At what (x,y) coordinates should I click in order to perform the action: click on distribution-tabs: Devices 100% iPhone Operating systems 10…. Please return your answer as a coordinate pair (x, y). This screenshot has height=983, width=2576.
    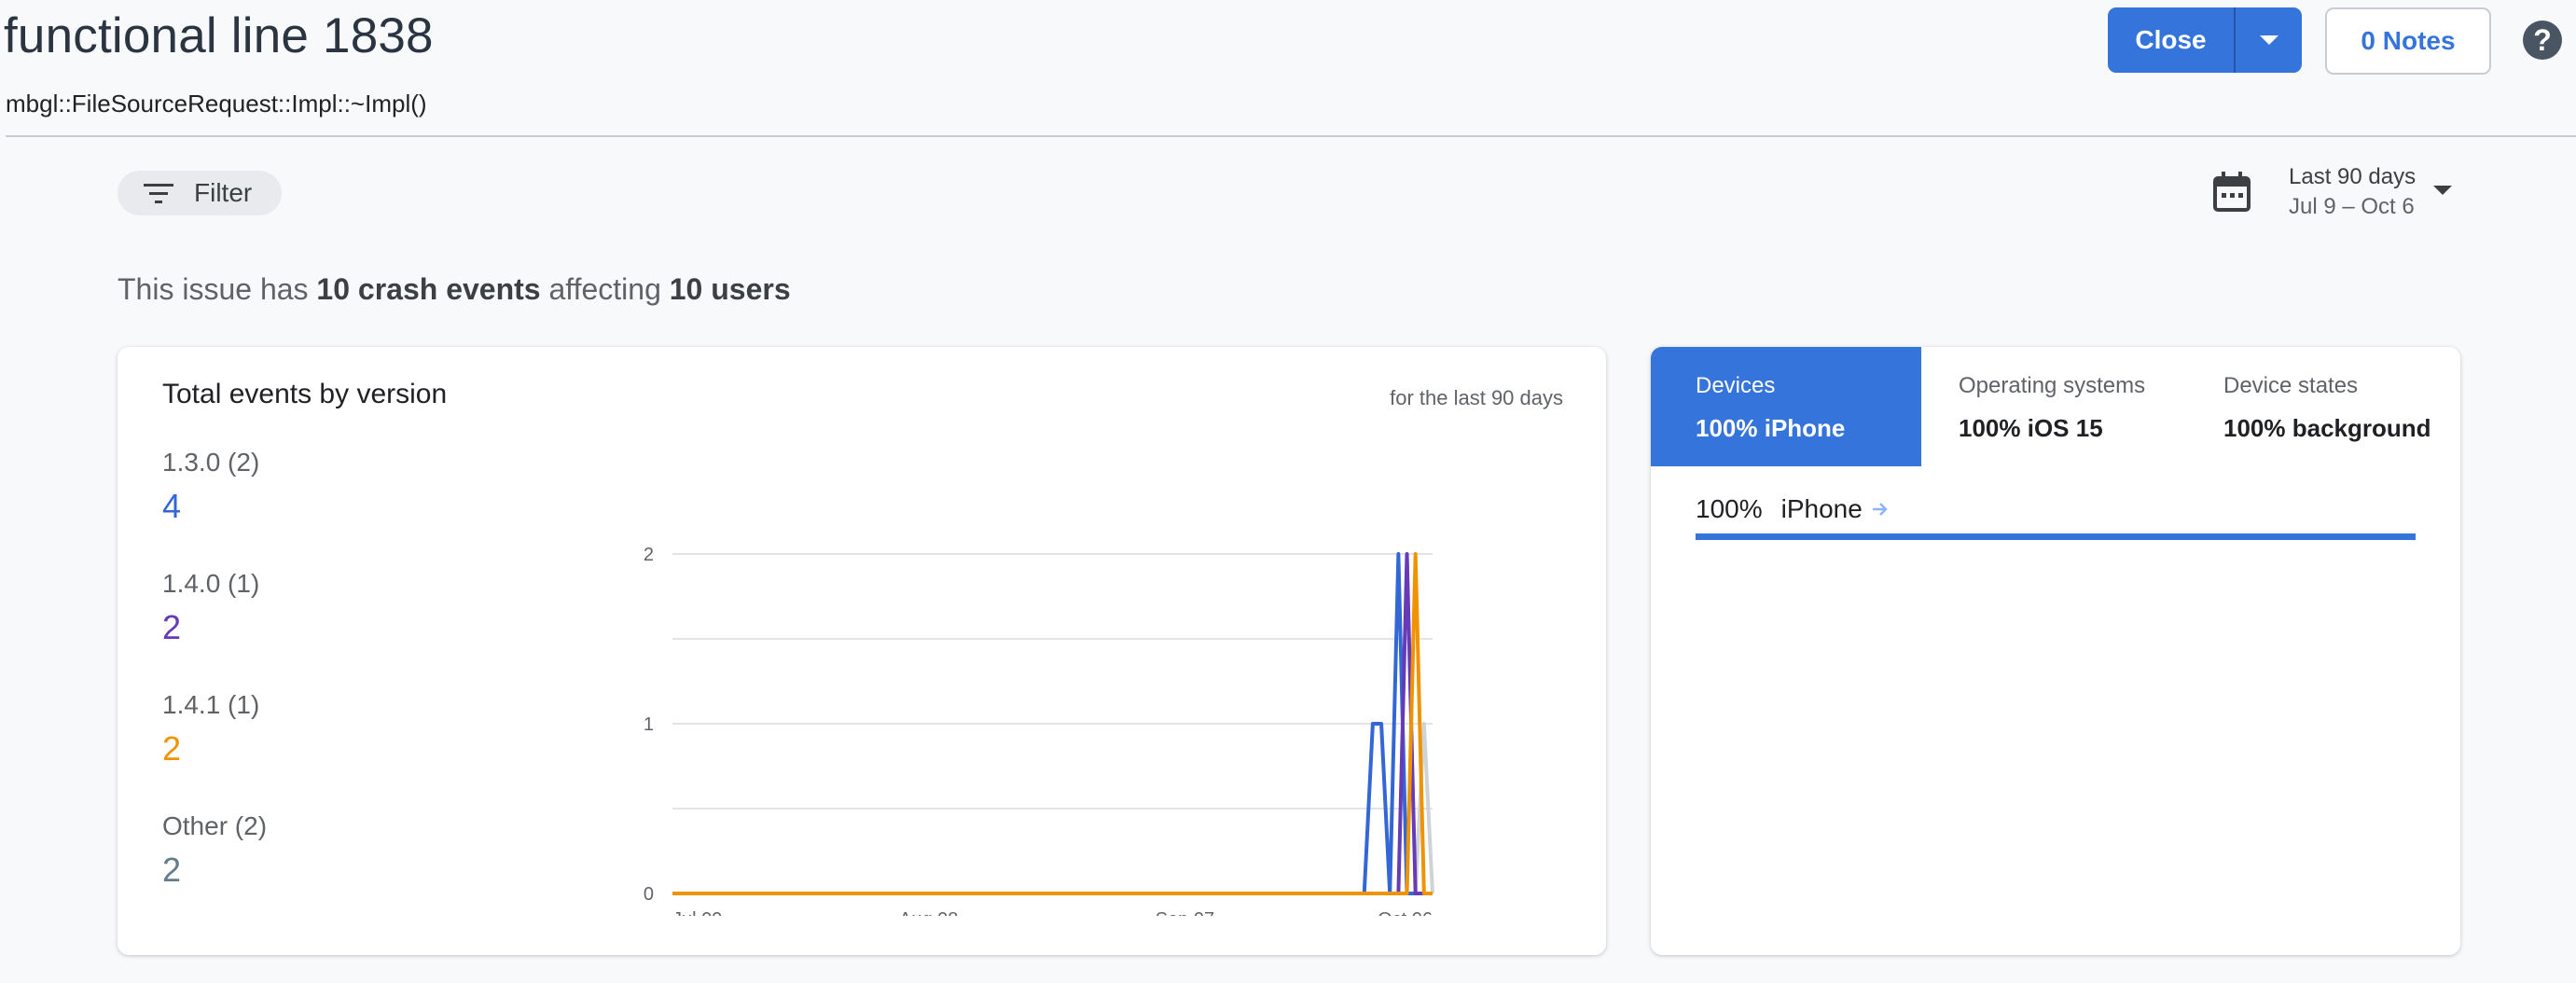
    Looking at the image, I should click on (2055, 406).